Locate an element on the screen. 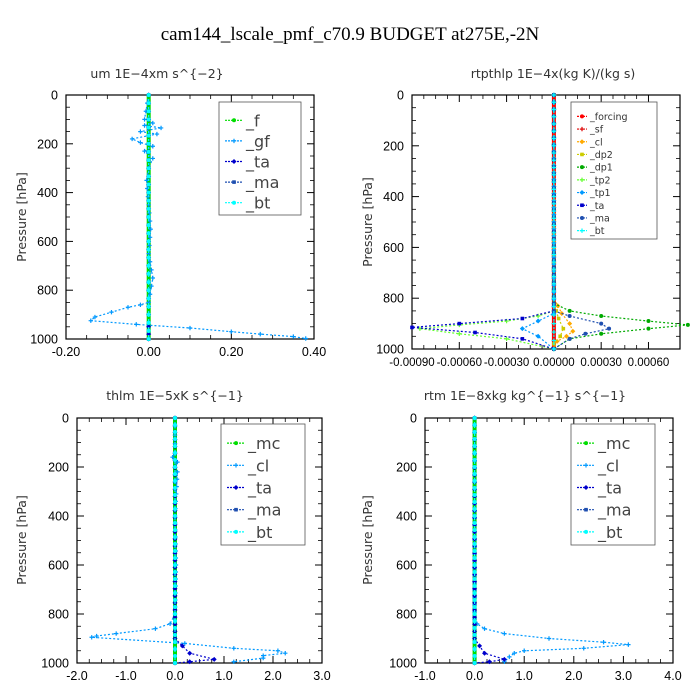  y-tick-label: 1000 is located at coordinates (44, 340).